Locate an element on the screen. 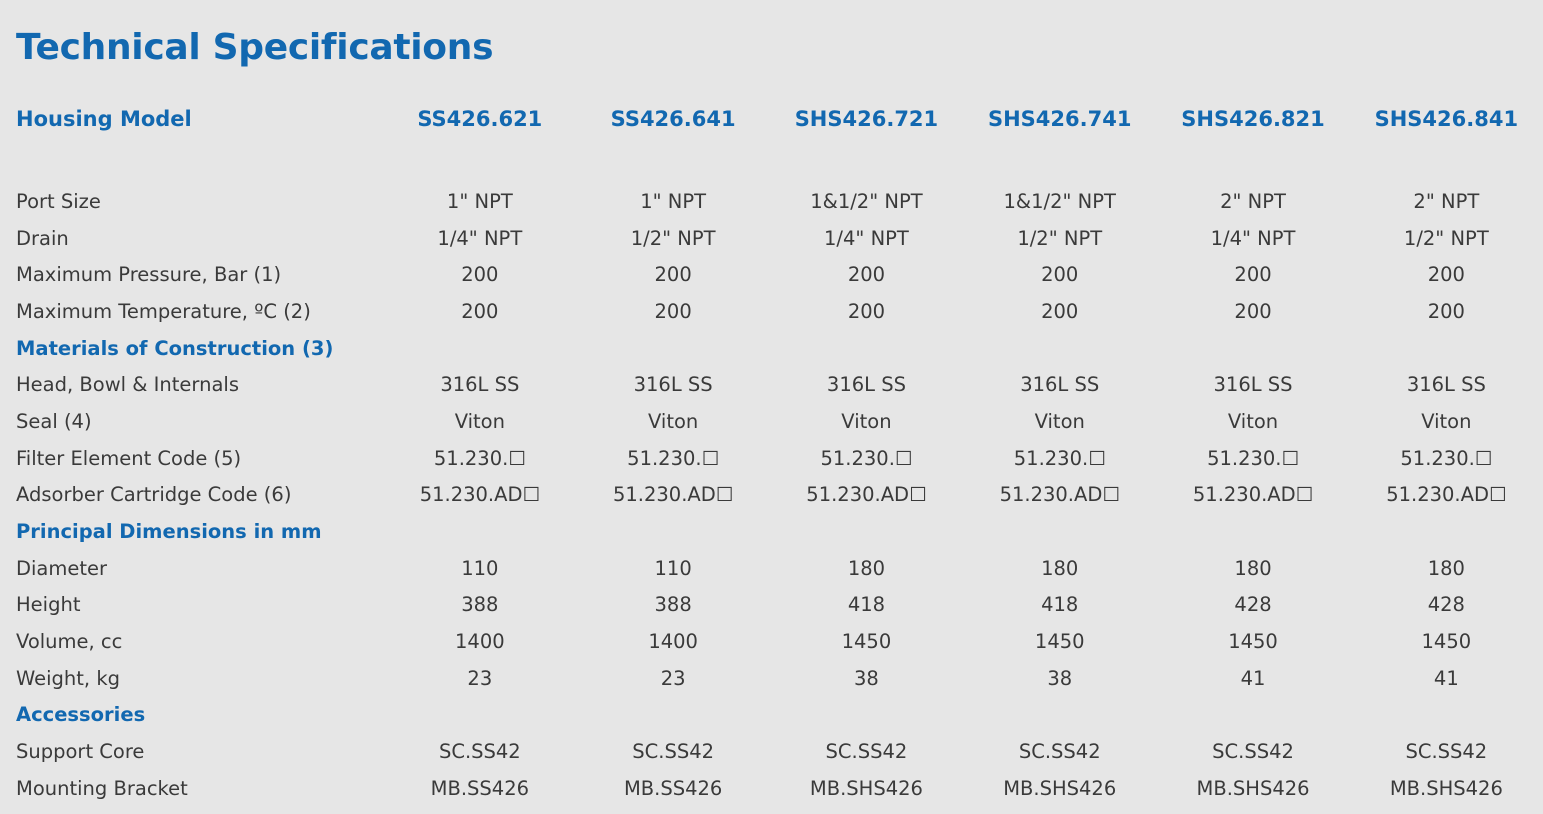  table-cell: 1&1/2" NPT is located at coordinates (1059, 201).